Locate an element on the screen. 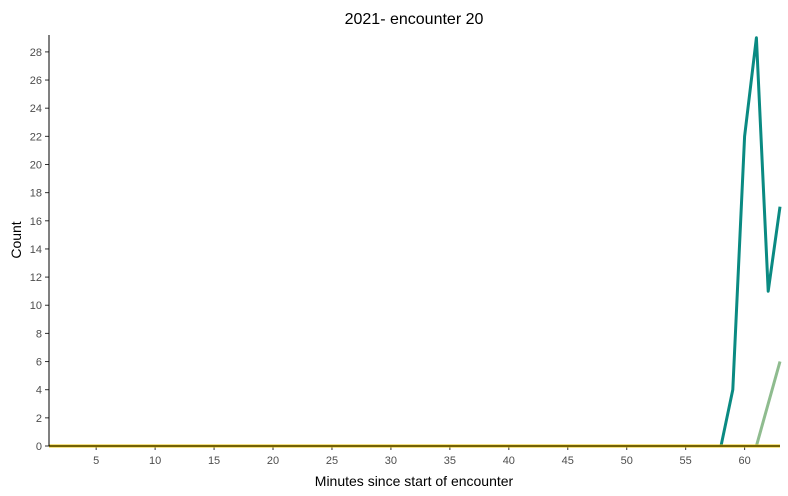 The width and height of the screenshot is (788, 496). chart-title: 2021- encounter 20 is located at coordinates (414, 19).